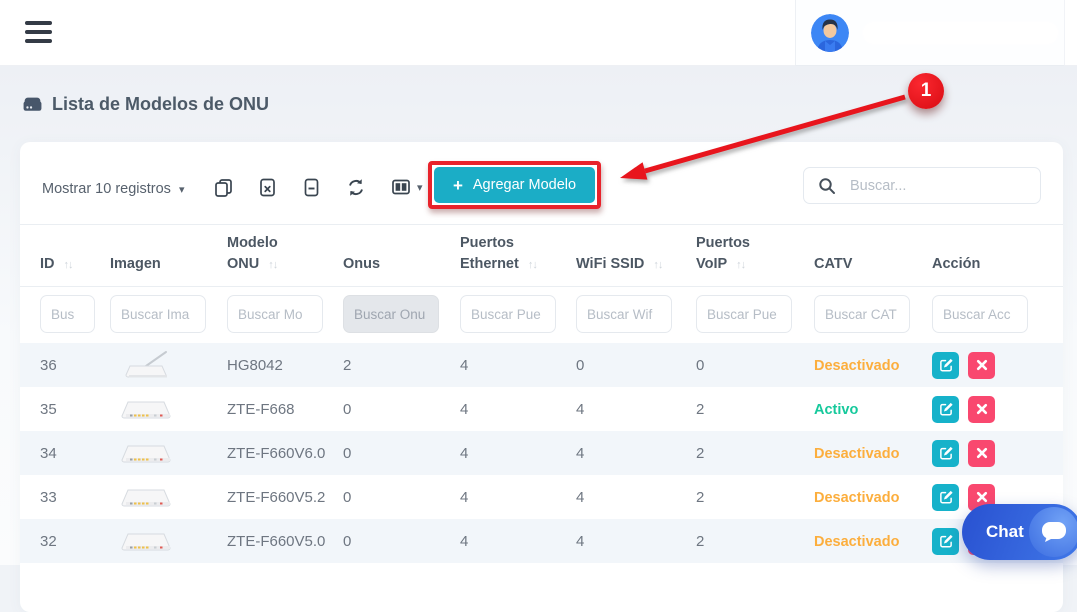  I want to click on cell-modelo-onu: ZTE-F668, so click(261, 409).